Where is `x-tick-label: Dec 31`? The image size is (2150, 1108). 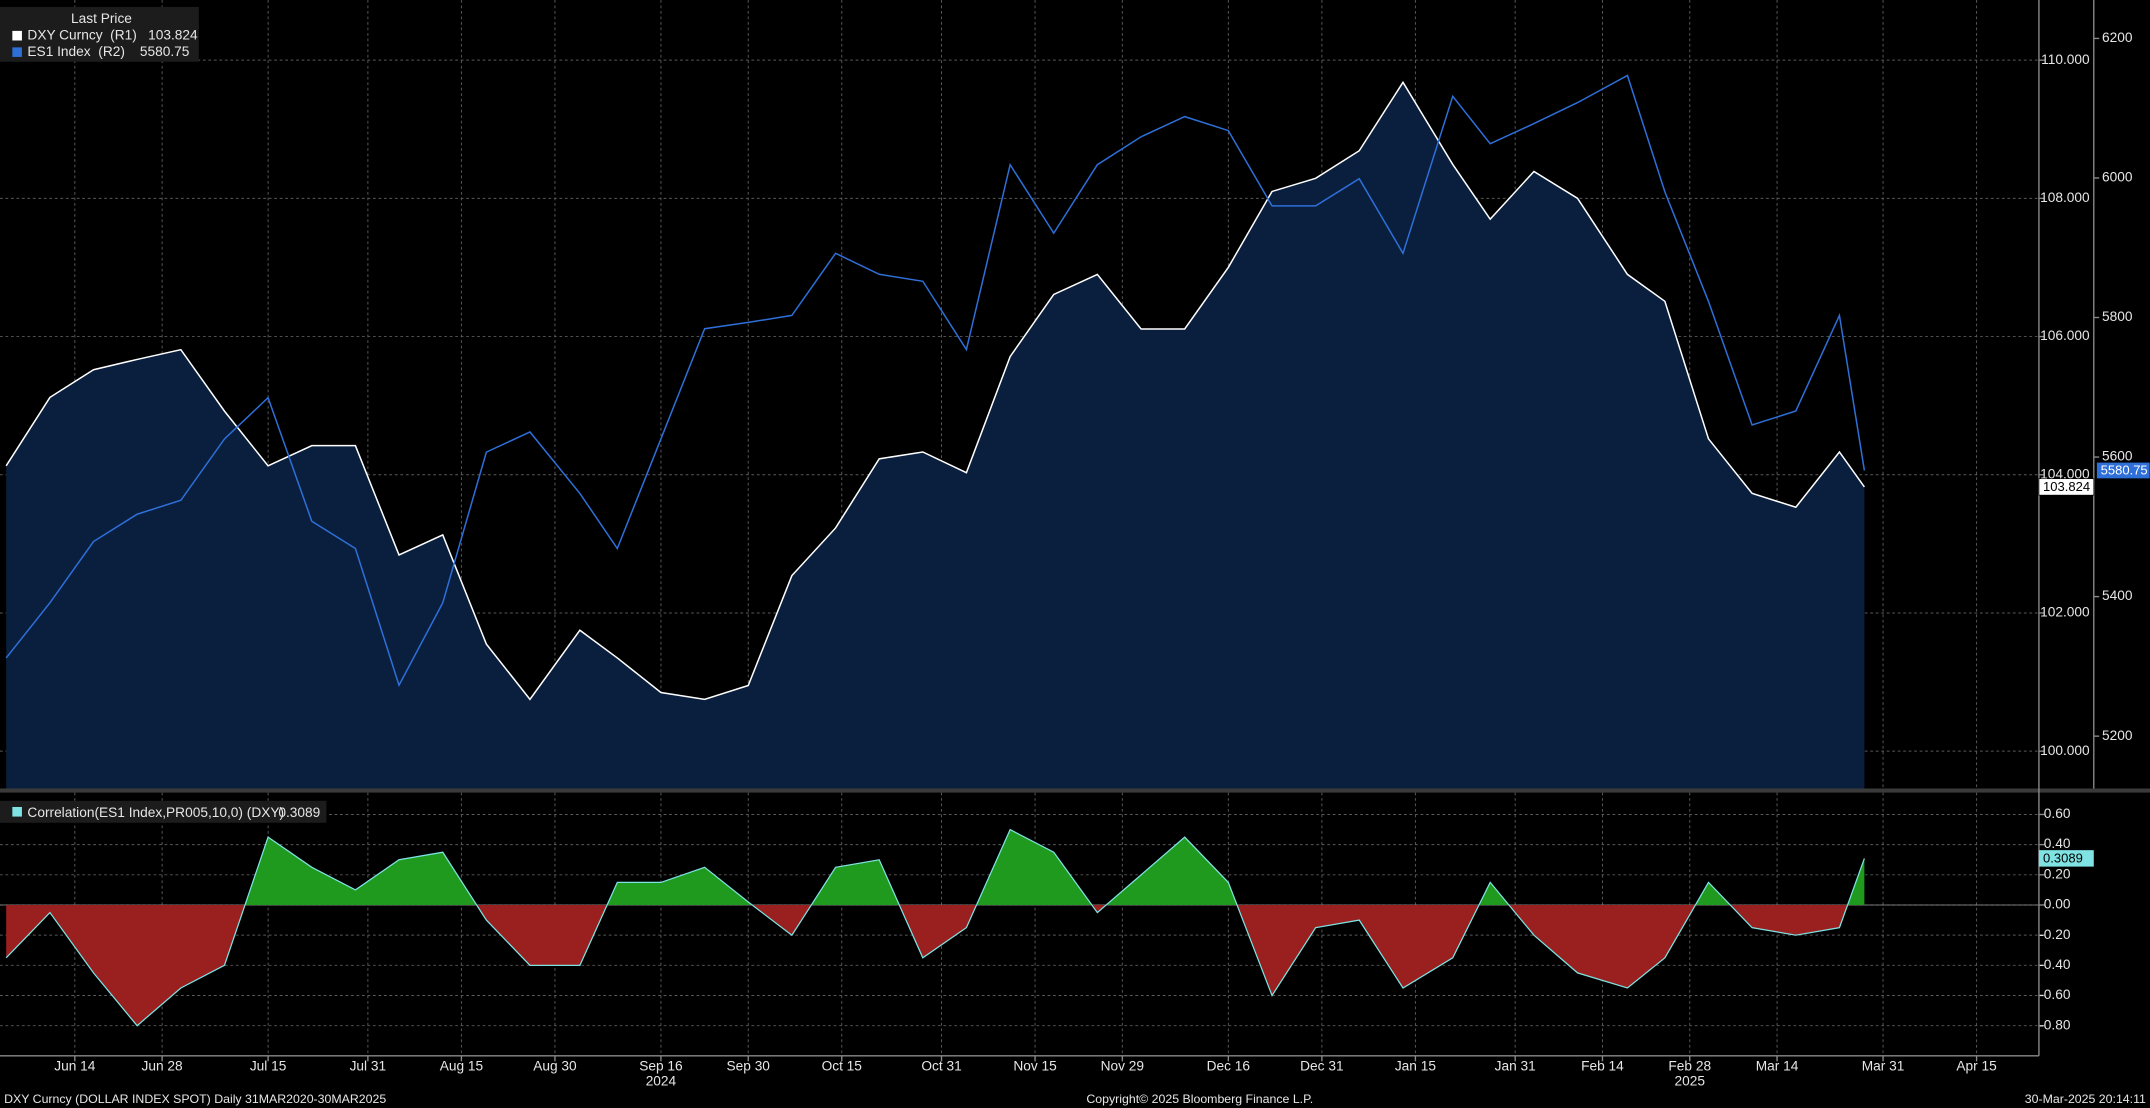 x-tick-label: Dec 31 is located at coordinates (1321, 1065).